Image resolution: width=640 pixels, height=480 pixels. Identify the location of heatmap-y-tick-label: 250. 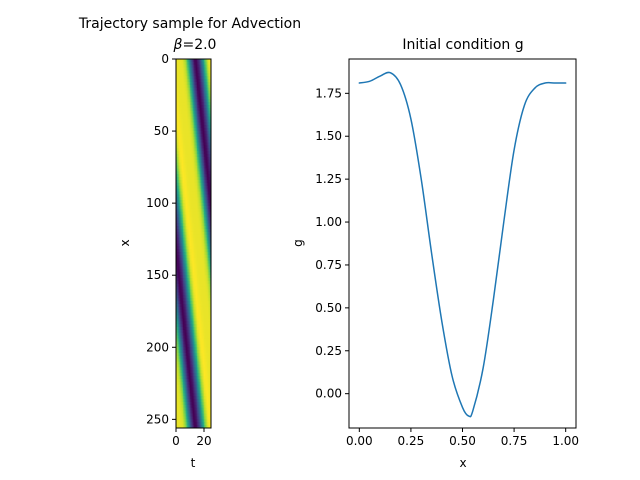
(157, 419).